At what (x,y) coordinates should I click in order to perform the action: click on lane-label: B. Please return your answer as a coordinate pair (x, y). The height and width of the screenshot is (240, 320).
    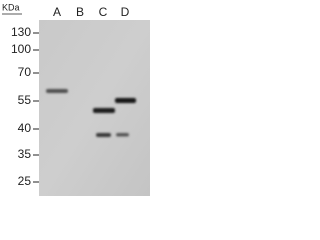
    Looking at the image, I should click on (80, 12).